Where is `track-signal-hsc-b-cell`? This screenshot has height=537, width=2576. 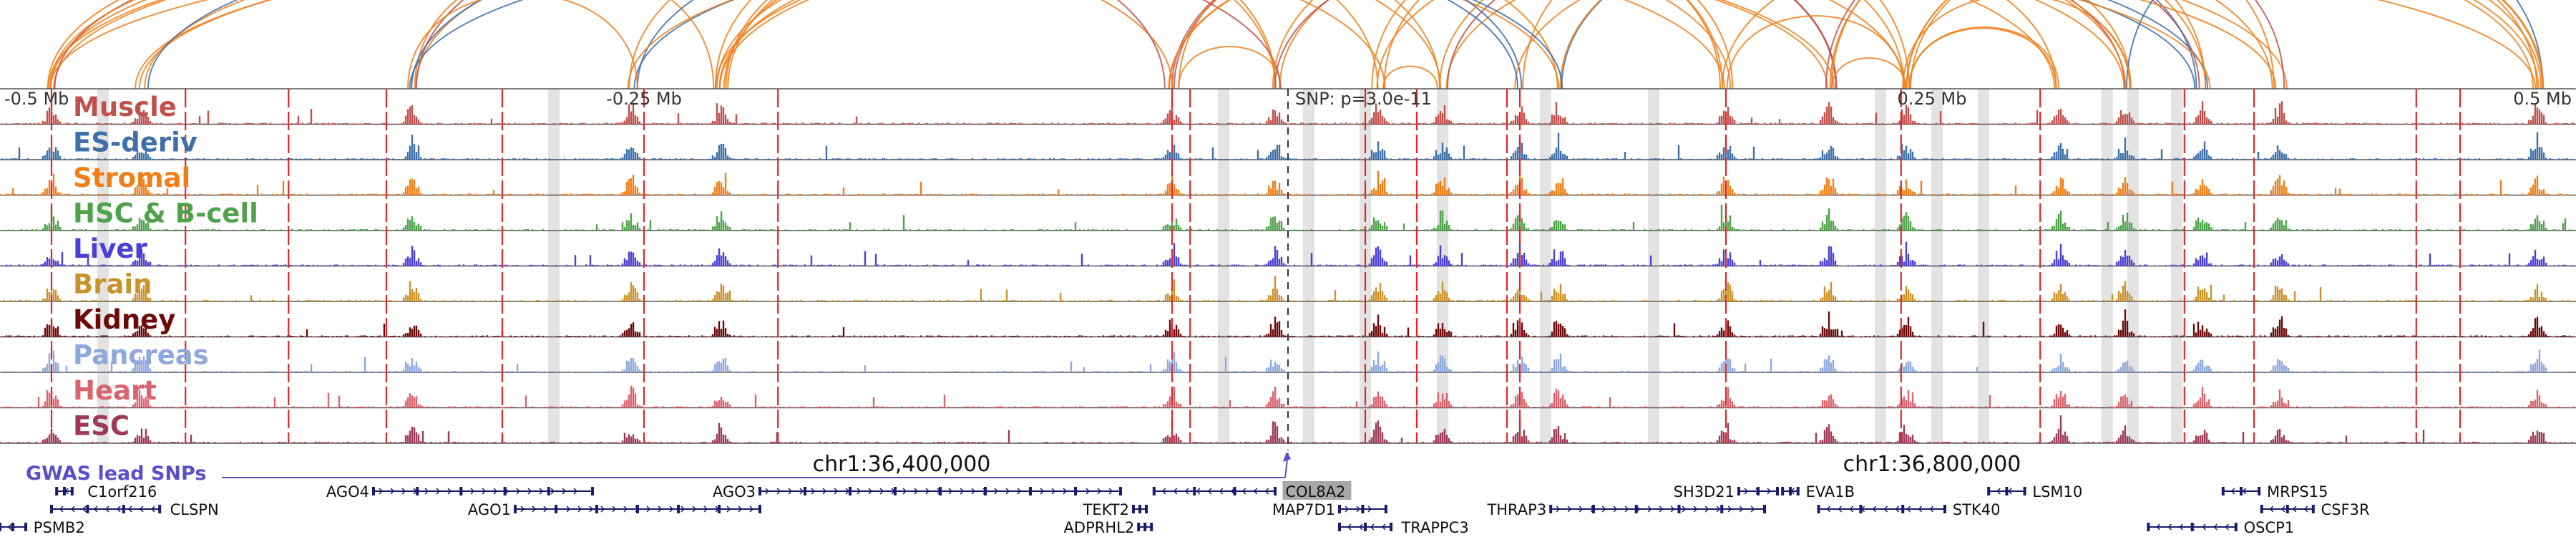
track-signal-hsc-b-cell is located at coordinates (1289, 217).